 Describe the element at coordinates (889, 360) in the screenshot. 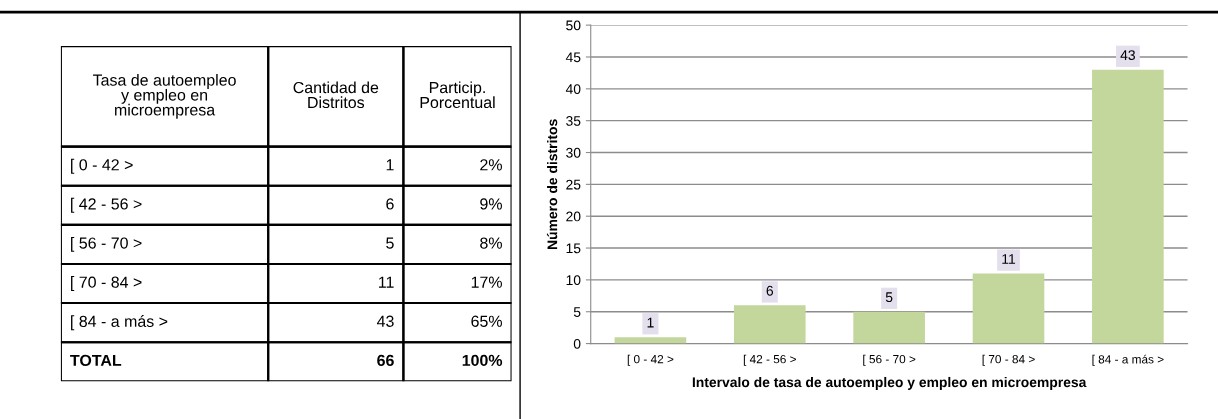

I see `x-tick-label: [ 56 - 70 >` at that location.